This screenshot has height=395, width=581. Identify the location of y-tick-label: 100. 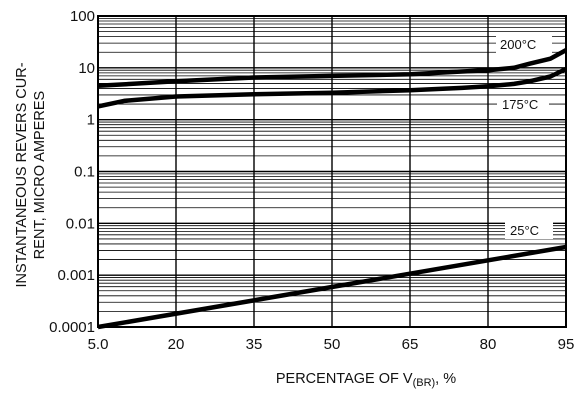
(82, 16).